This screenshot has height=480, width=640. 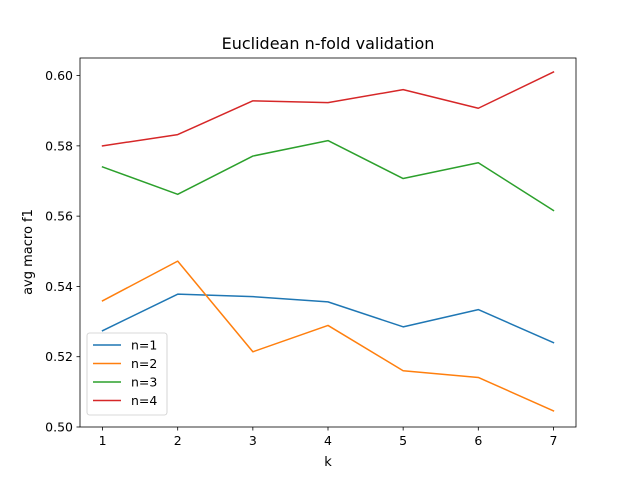 I want to click on legend-label: n=3, so click(x=144, y=382).